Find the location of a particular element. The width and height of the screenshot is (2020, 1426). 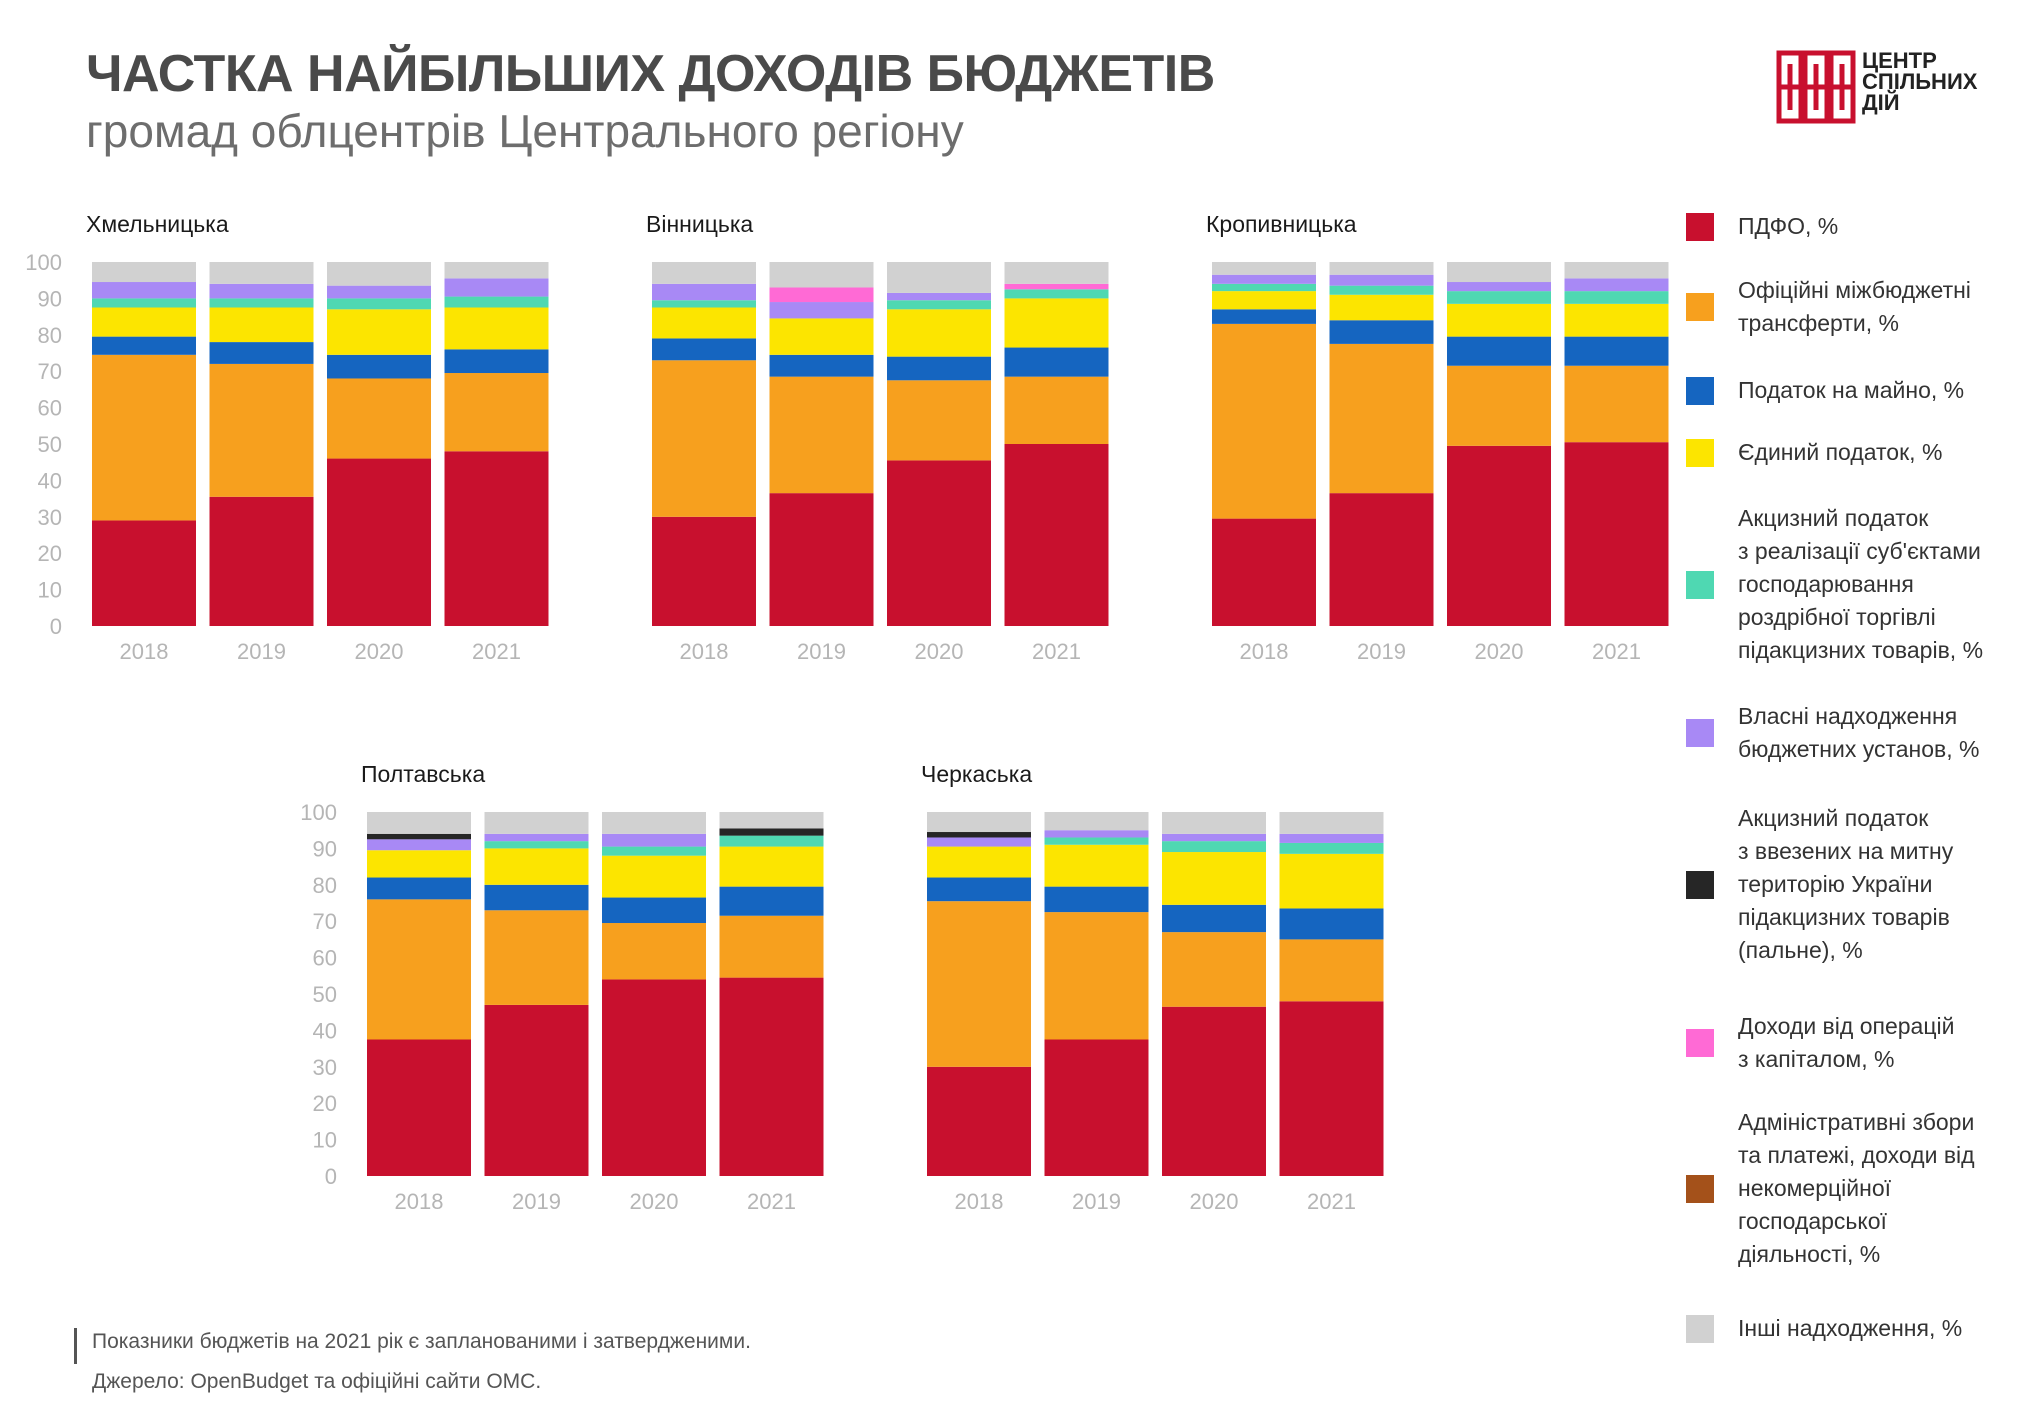

chart-title: Кропивницька is located at coordinates (1281, 224).